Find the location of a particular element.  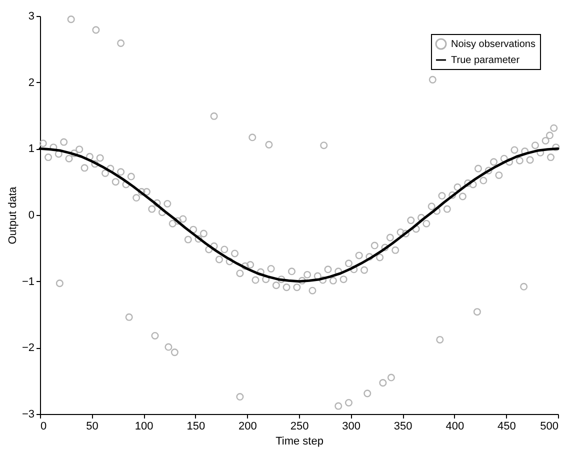

x-tick-label: 300 is located at coordinates (351, 426).